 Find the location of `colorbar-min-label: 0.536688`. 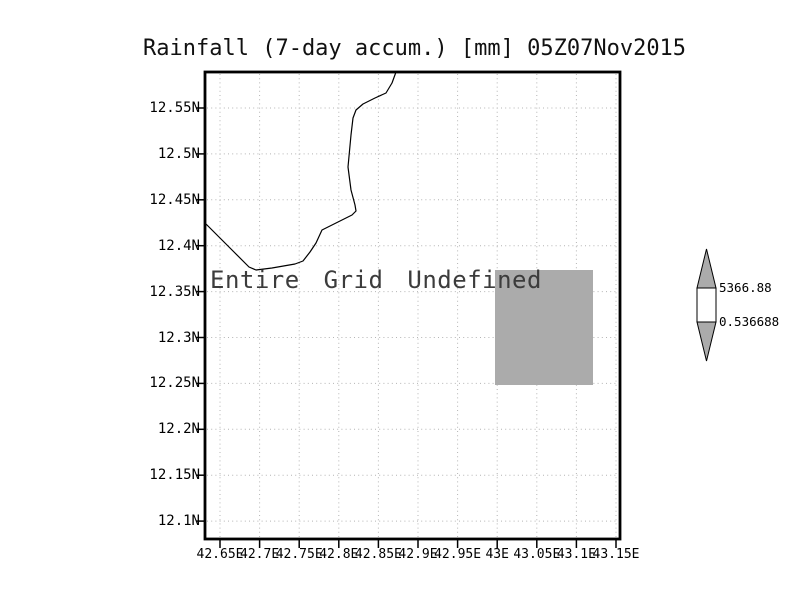

colorbar-min-label: 0.536688 is located at coordinates (749, 321).